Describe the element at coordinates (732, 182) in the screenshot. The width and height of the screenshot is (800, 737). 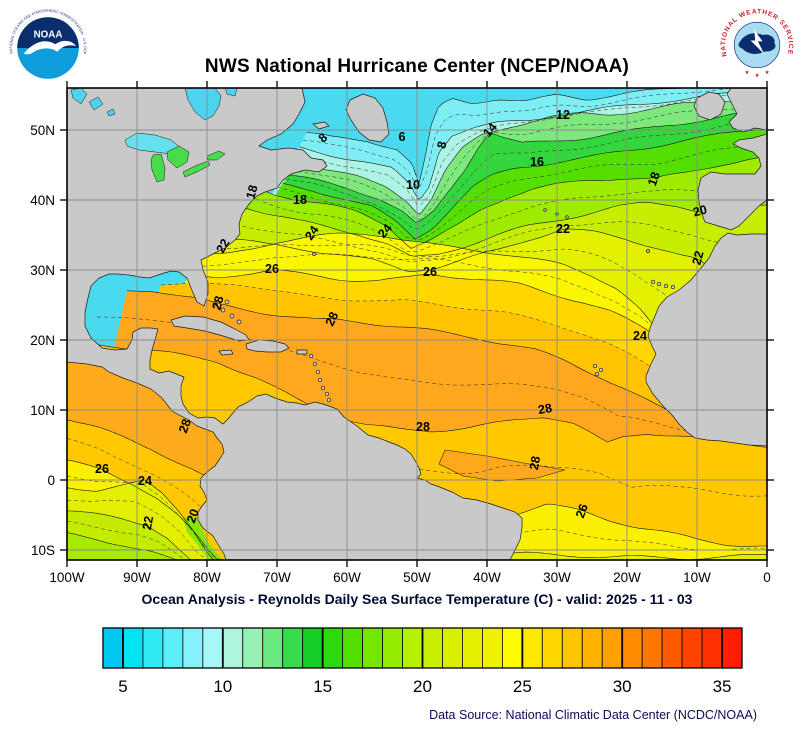
I see `france-iberia-landmass` at that location.